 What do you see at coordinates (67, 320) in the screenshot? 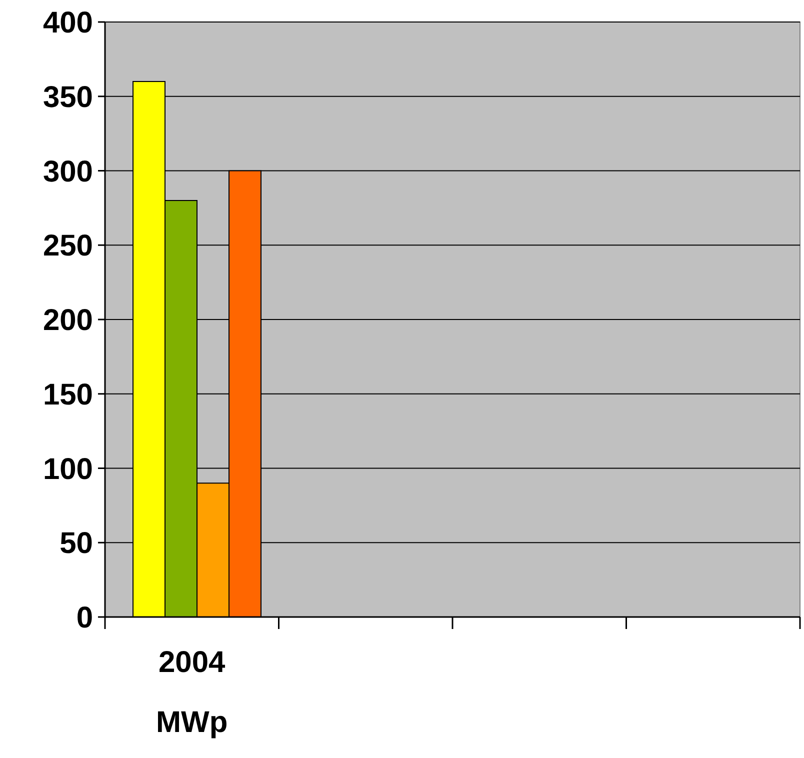
I see `y-tick-label: 200` at bounding box center [67, 320].